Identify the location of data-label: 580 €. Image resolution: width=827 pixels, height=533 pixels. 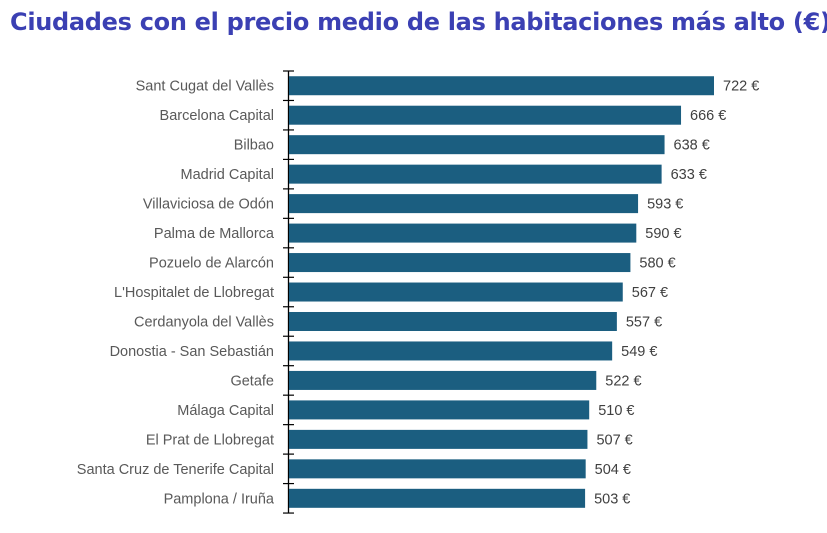
(657, 264).